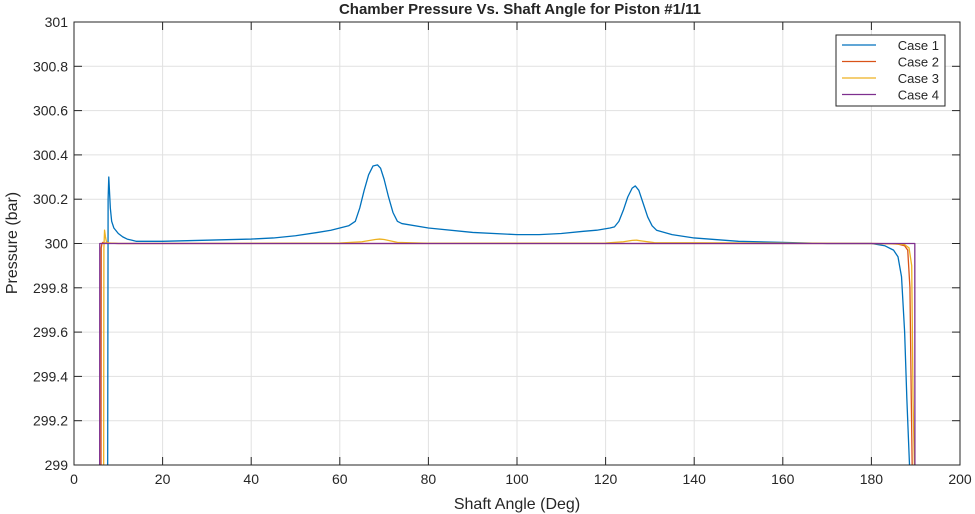  What do you see at coordinates (695, 479) in the screenshot?
I see `x-tick-label: 140` at bounding box center [695, 479].